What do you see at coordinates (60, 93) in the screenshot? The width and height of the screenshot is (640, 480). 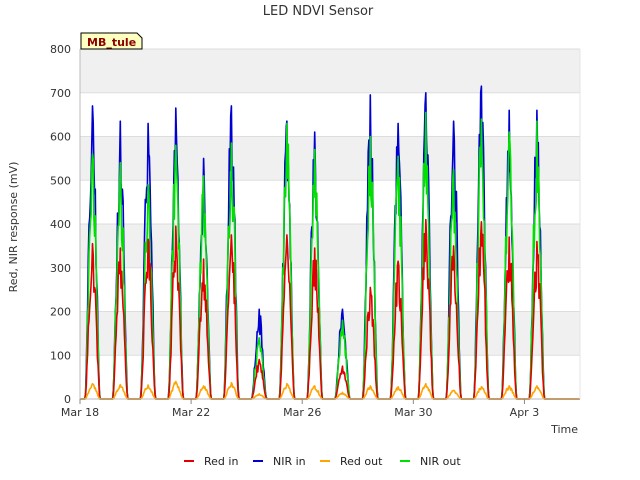 I see `y-tick-label: 700` at bounding box center [60, 93].